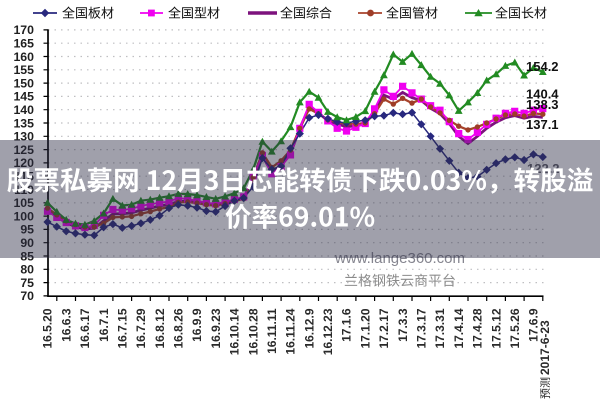 This screenshot has height=400, width=600. Describe the element at coordinates (23, 150) in the screenshot. I see `svg-text: 125` at that location.